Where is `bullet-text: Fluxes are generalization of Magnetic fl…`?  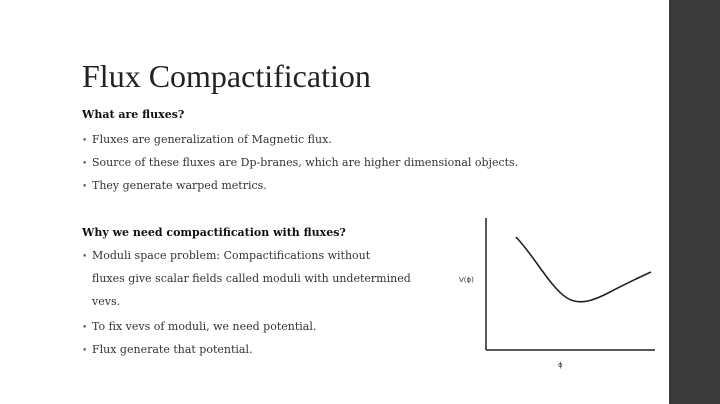
bullet-text: Fluxes are generalization of Magnetic fl… is located at coordinates (212, 139).